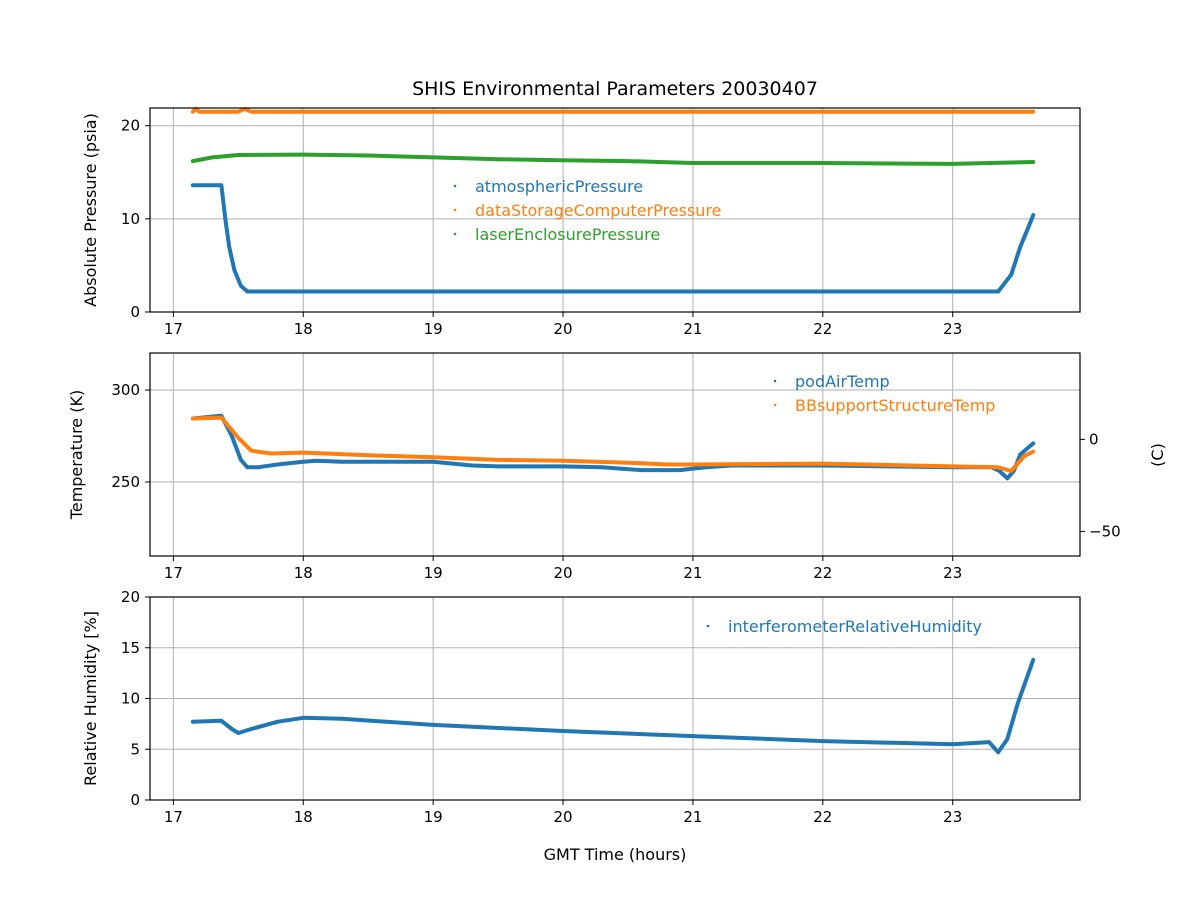 Image resolution: width=1200 pixels, height=900 pixels. I want to click on x-axis-label: GMT Time (hours), so click(615, 854).